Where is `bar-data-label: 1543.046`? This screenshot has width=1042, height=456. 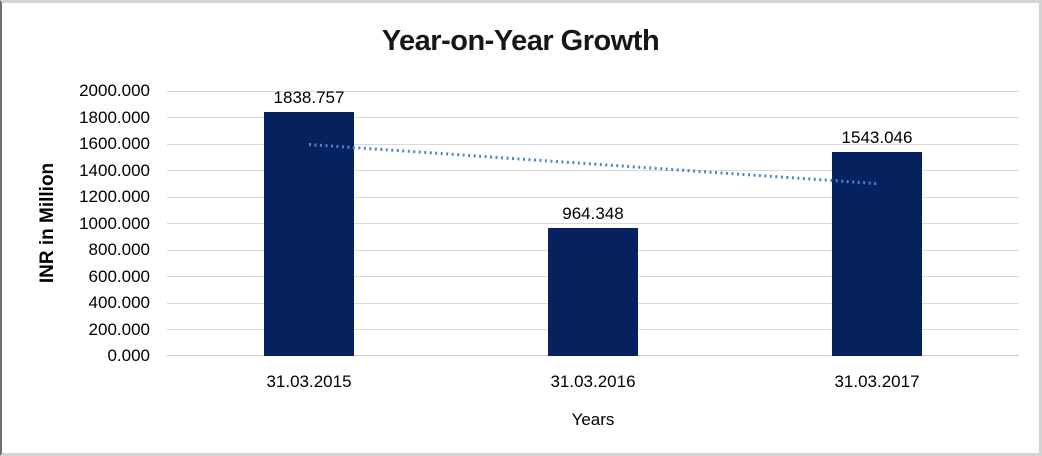
bar-data-label: 1543.046 is located at coordinates (877, 137).